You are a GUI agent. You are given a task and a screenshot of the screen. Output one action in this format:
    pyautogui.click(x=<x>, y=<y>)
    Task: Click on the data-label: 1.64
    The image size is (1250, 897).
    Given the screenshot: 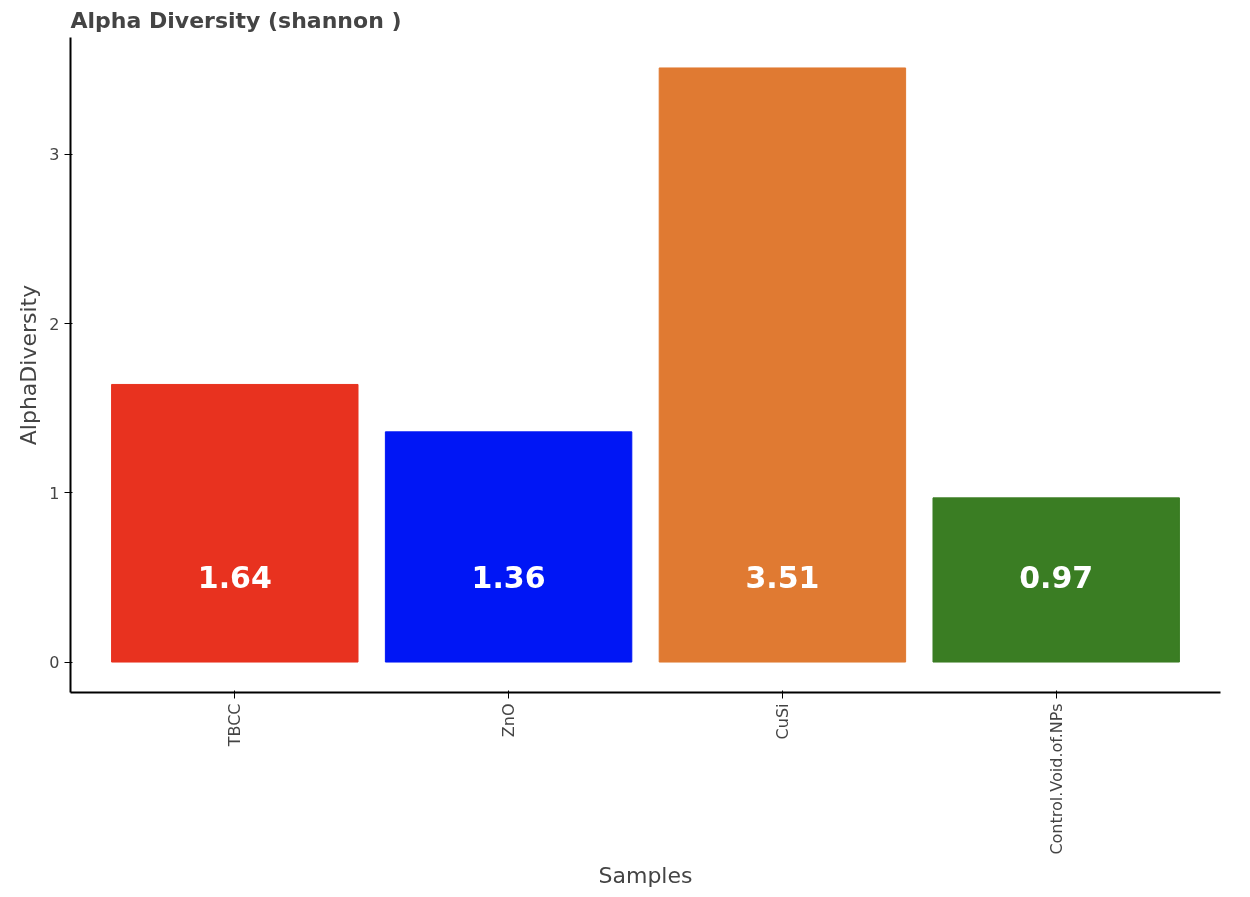 What is the action you would take?
    pyautogui.click(x=234, y=578)
    